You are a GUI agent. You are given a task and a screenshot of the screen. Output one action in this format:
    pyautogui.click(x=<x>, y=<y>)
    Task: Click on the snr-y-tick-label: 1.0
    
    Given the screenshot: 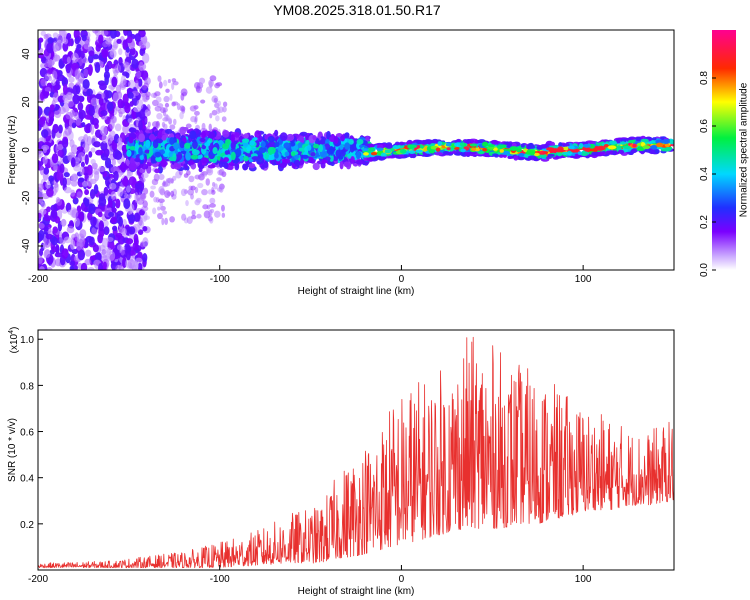 What is the action you would take?
    pyautogui.click(x=27, y=340)
    